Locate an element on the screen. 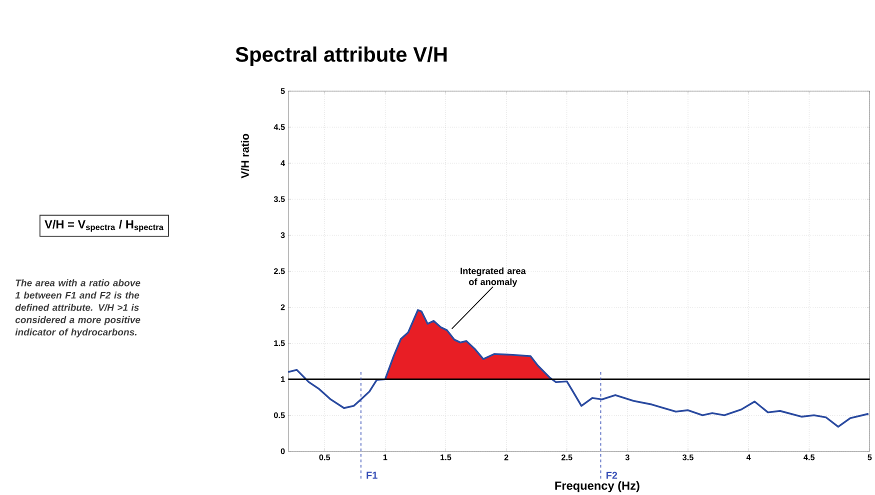 This screenshot has width=875, height=495. x-tick-label: 1.5 is located at coordinates (446, 457).